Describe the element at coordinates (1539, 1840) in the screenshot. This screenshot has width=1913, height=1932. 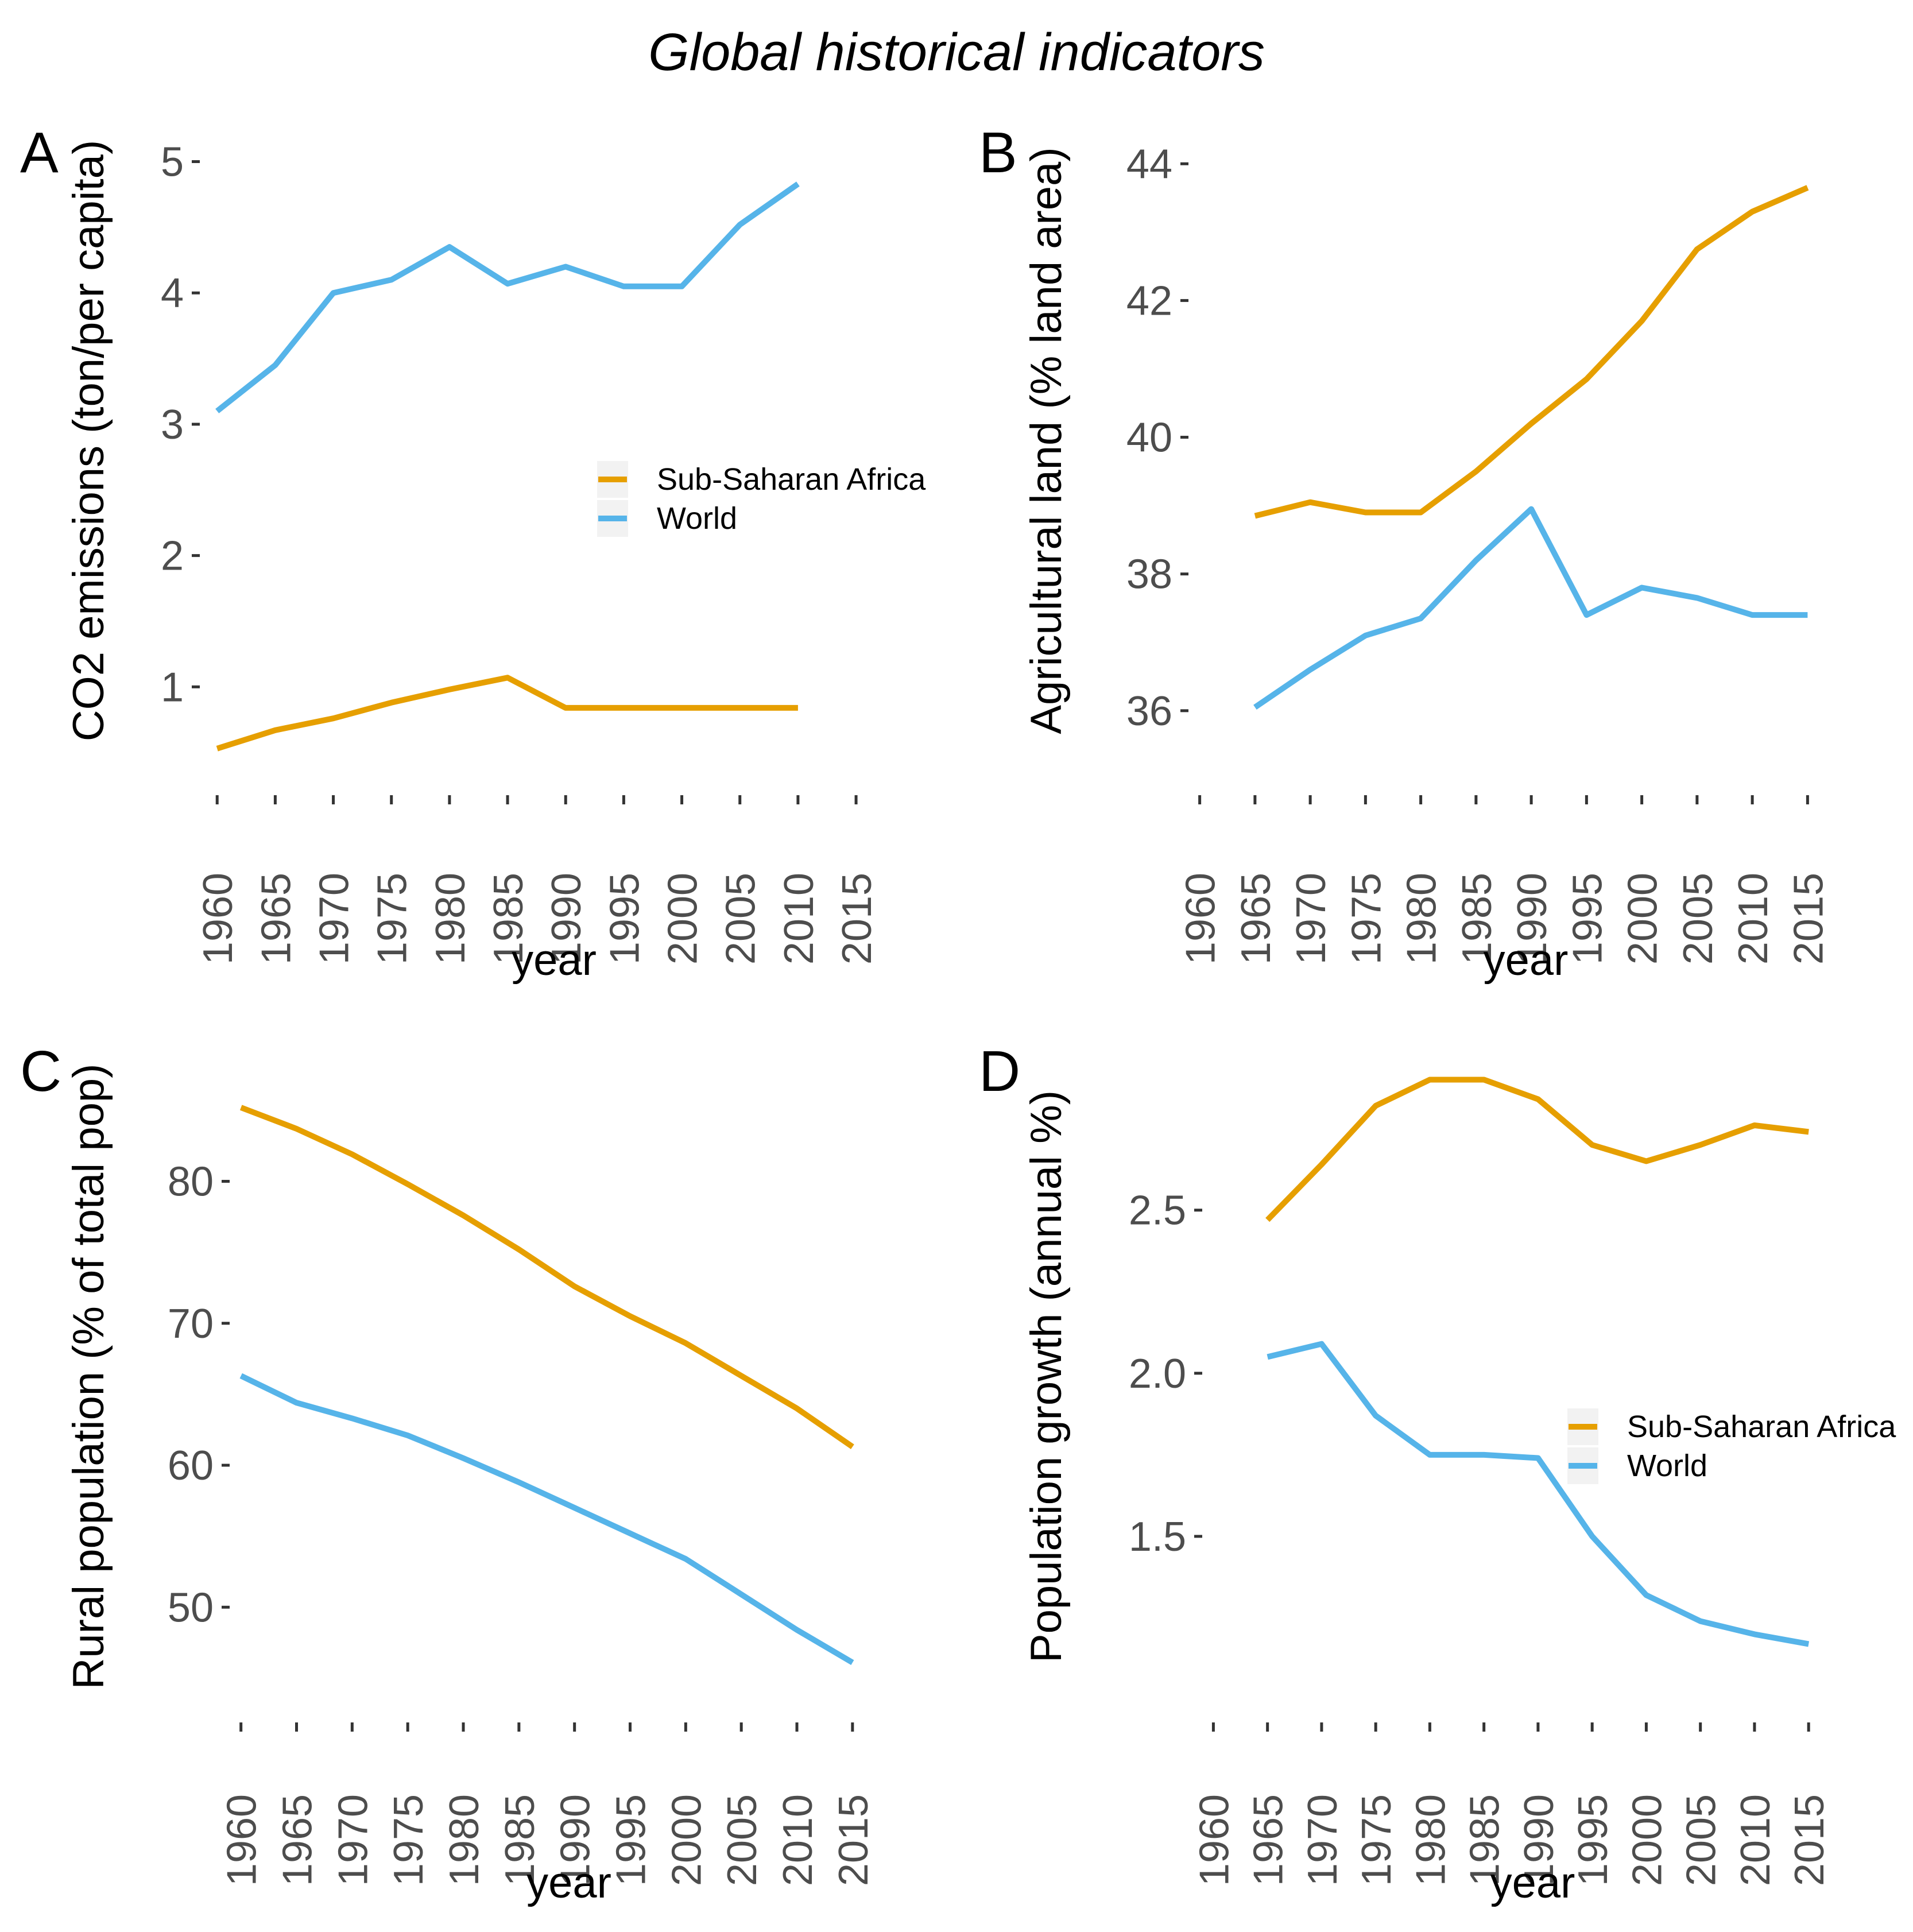
I see `panel-d-x-tick-label: 1990` at that location.